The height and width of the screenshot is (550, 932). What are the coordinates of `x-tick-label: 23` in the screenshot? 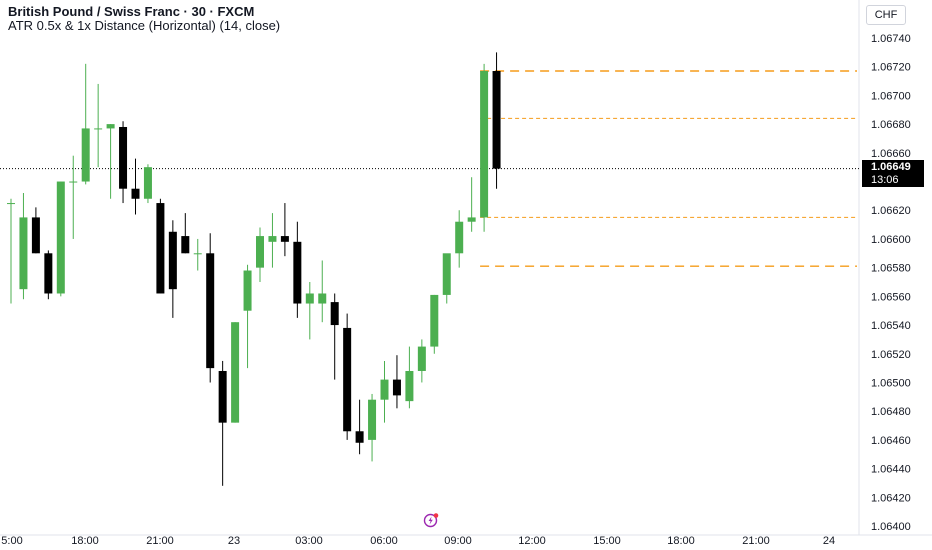 It's located at (234, 541).